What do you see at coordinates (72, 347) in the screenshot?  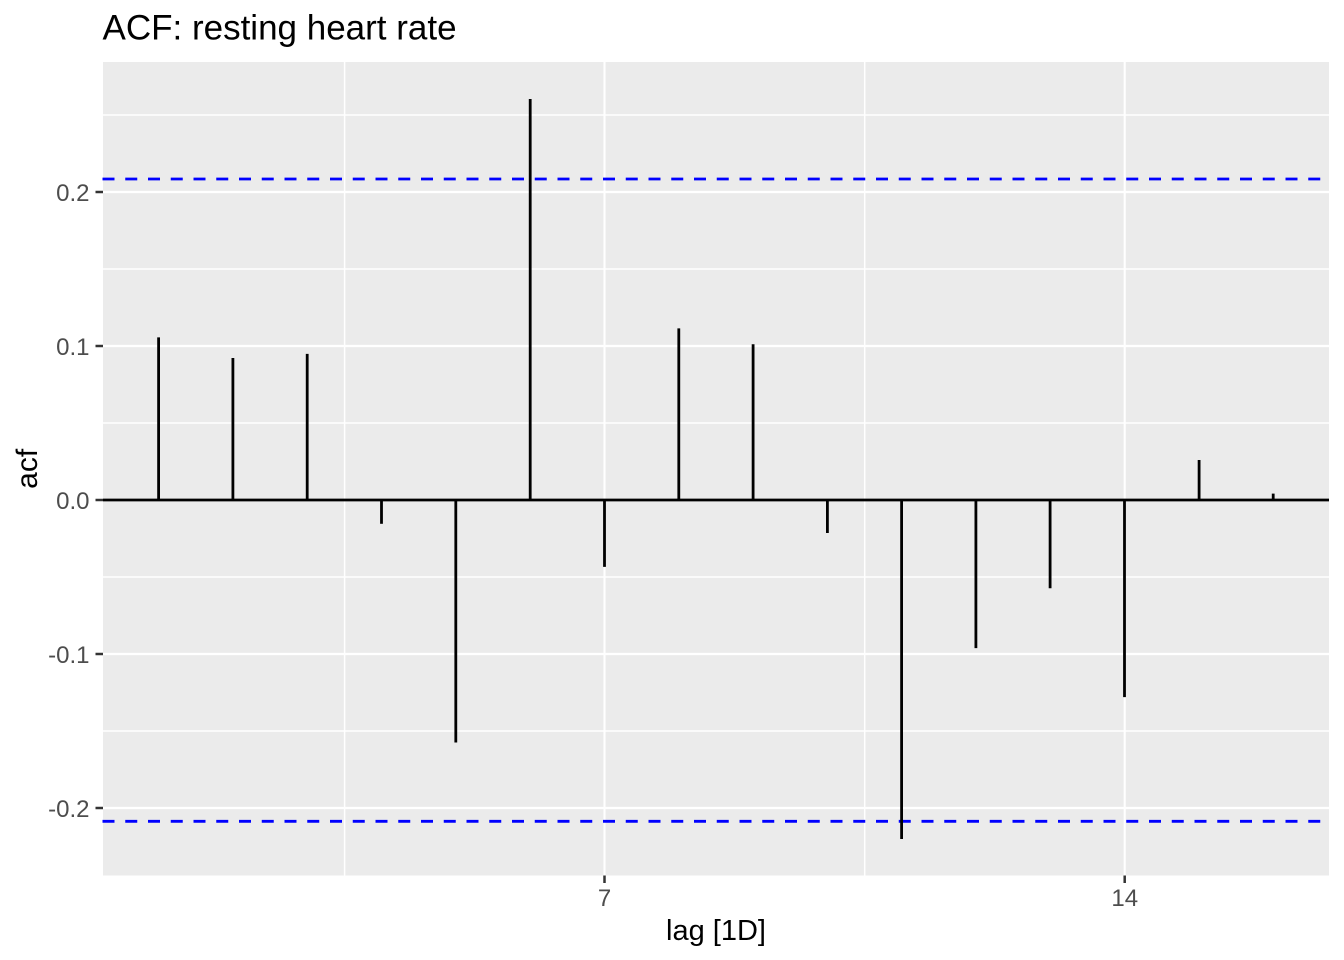 I see `svg-text: 0.1` at bounding box center [72, 347].